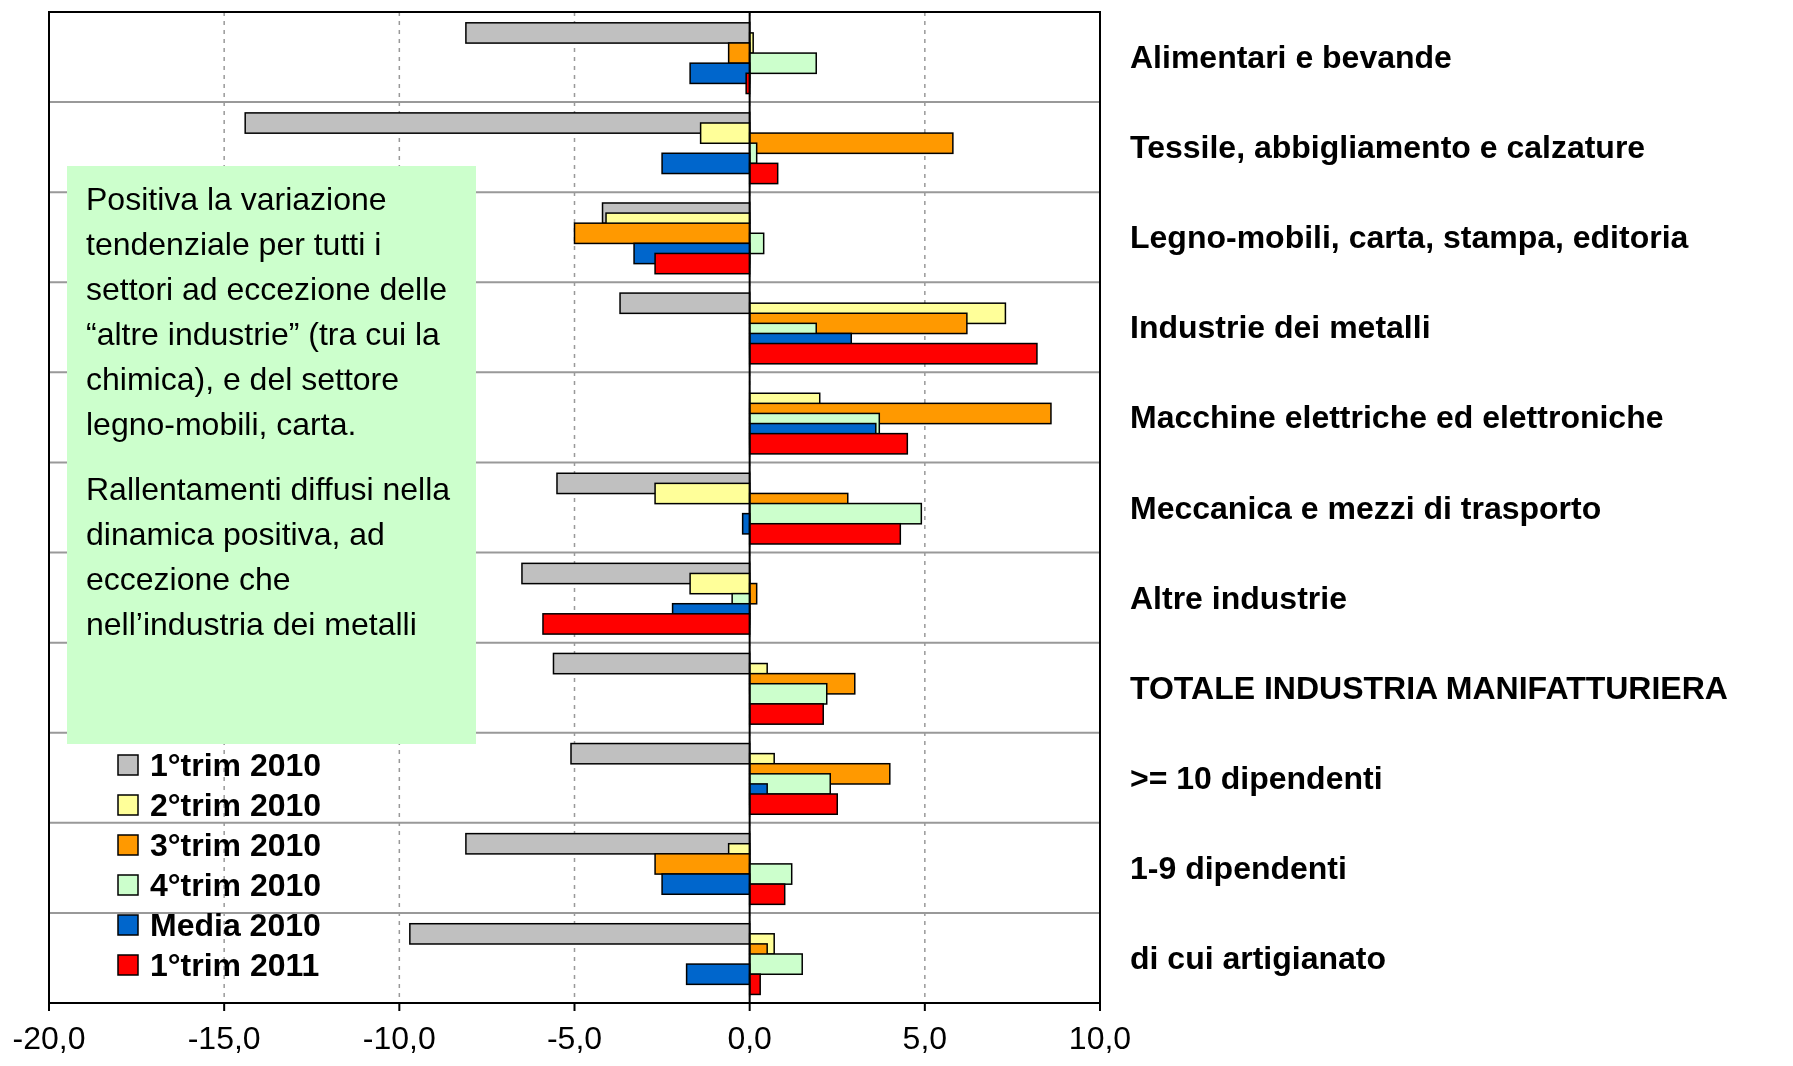 This screenshot has width=1793, height=1066. What do you see at coordinates (574, 1038) in the screenshot?
I see `x-tick-label: -5,0` at bounding box center [574, 1038].